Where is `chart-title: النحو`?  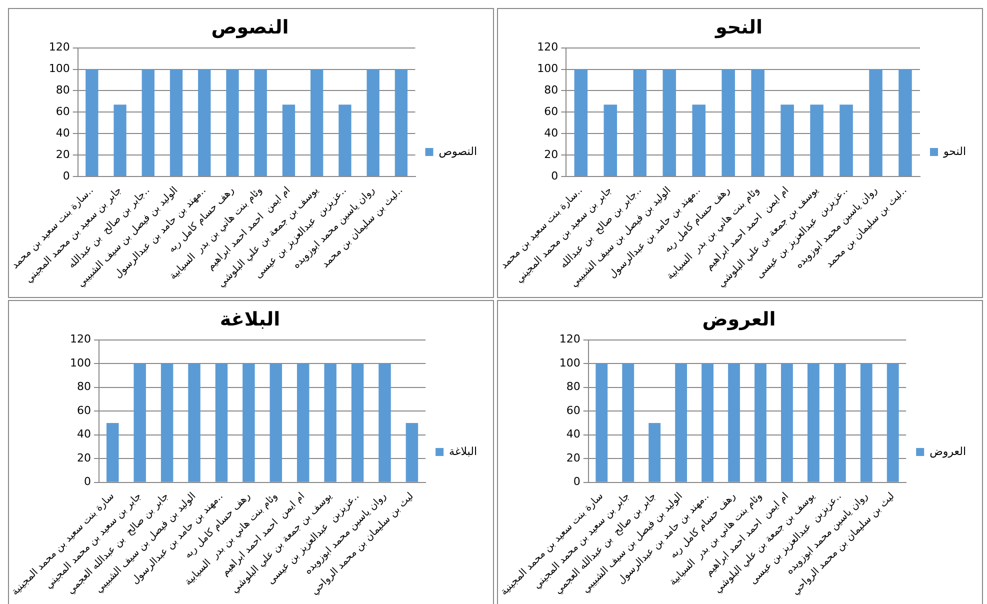 chart-title: النحو is located at coordinates (738, 27).